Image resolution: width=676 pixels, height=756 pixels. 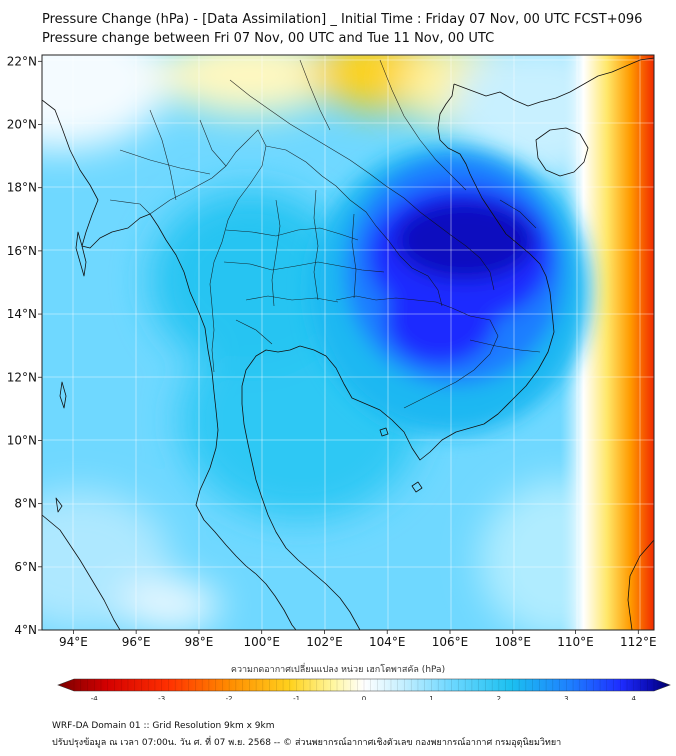 What do you see at coordinates (261, 642) in the screenshot?
I see `lon-tick-label: 100°E` at bounding box center [261, 642].